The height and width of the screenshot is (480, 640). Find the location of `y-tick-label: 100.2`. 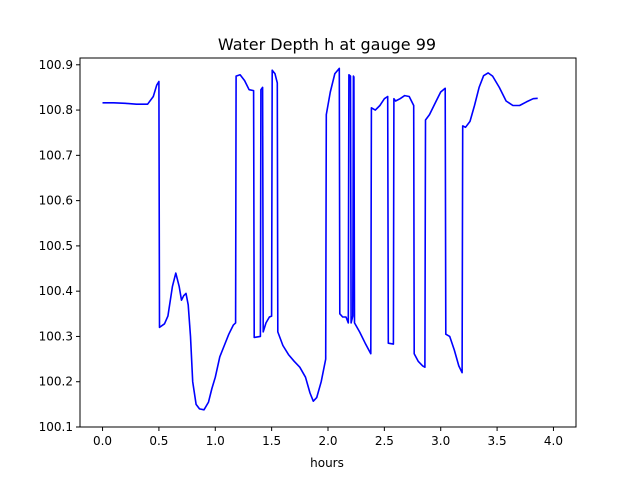

y-tick-label: 100.2 is located at coordinates (56, 382).